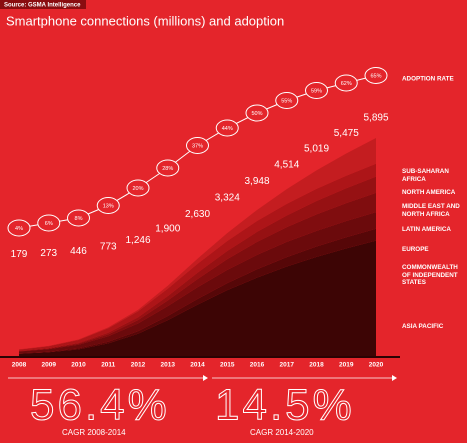  What do you see at coordinates (108, 247) in the screenshot?
I see `total-label: 773` at bounding box center [108, 247].